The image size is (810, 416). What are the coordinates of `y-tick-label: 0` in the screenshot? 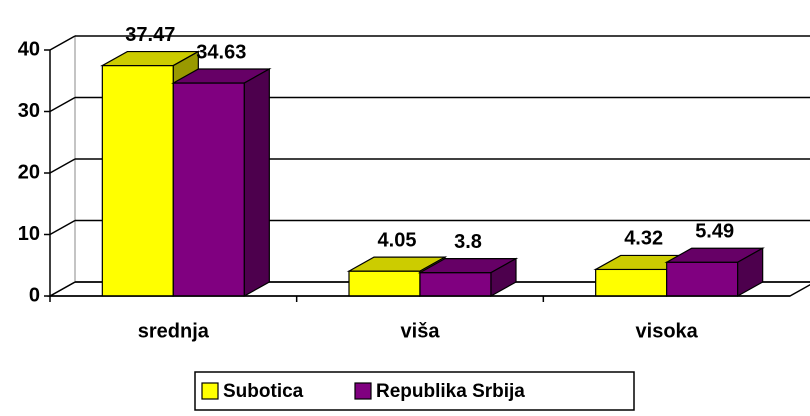 It's located at (34, 295).